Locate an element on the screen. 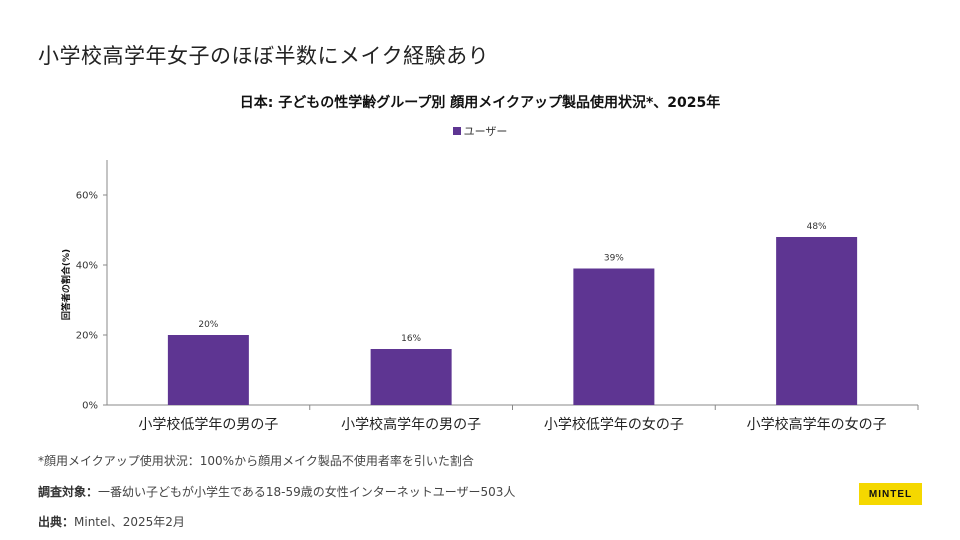 This screenshot has width=960, height=540. survey-label: 調査対象： is located at coordinates (68, 492).